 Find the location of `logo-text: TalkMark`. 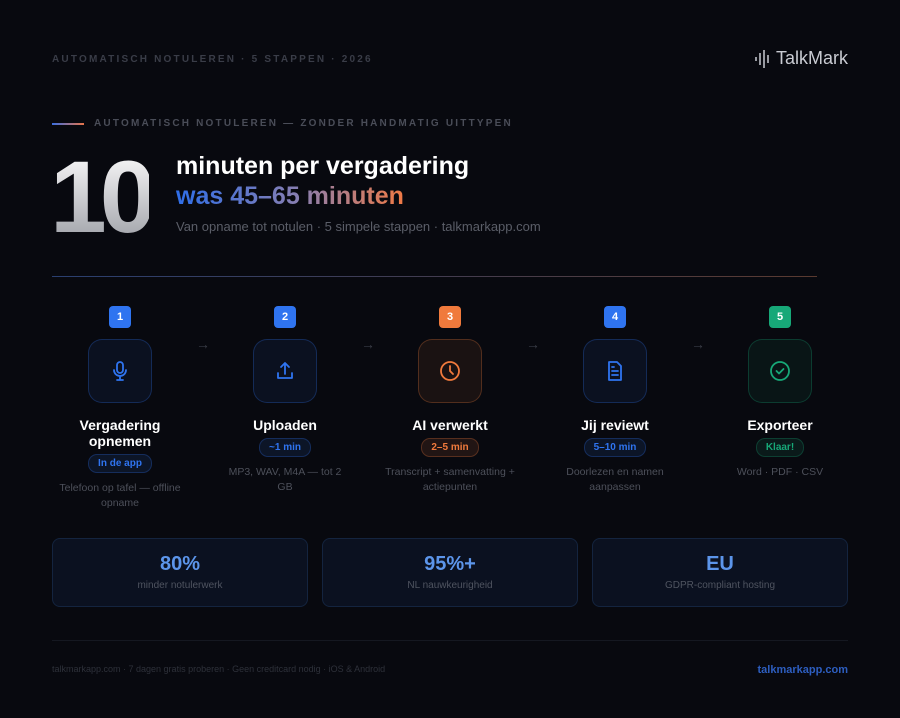

logo-text: TalkMark is located at coordinates (811, 58).